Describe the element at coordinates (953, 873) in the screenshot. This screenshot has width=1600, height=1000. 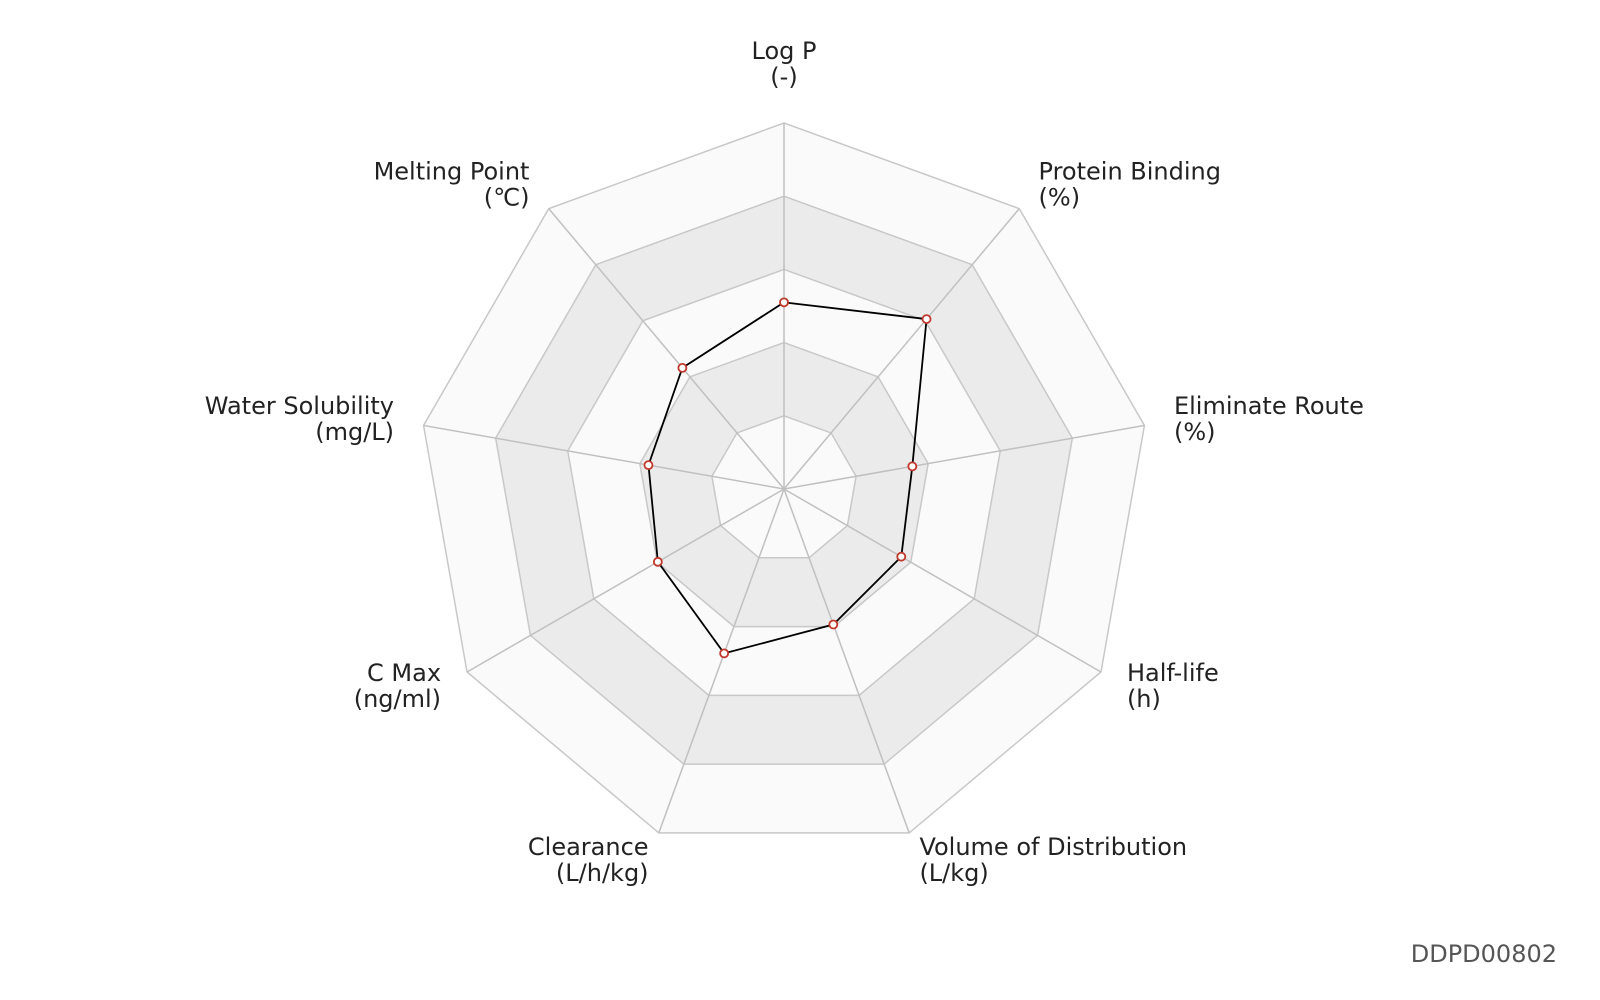
I see `axis-unit: (L/kg)` at that location.